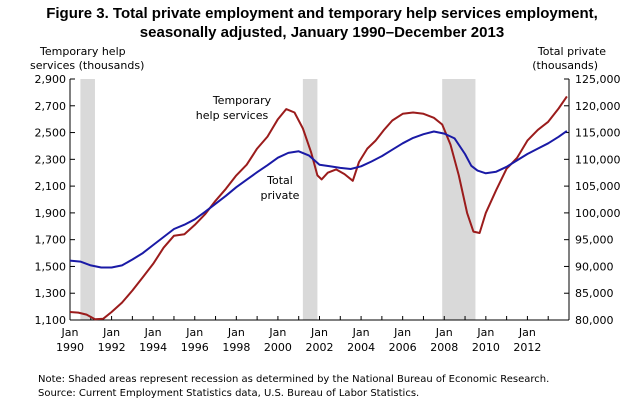 The width and height of the screenshot is (644, 402). Describe the element at coordinates (444, 347) in the screenshot. I see `x-tick-label-year: 2008` at that location.